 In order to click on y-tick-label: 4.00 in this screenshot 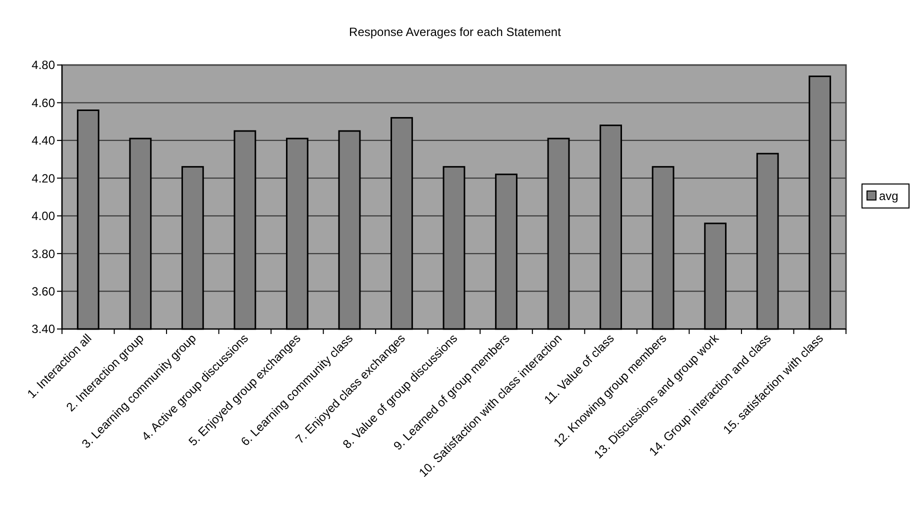, I will do `click(44, 216)`.